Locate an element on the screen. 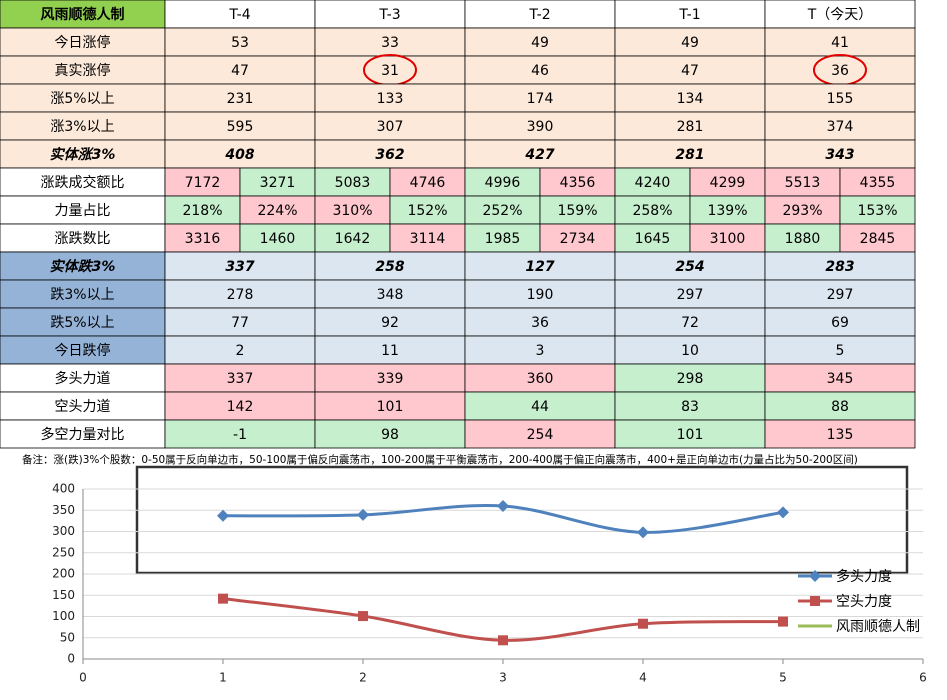 The image size is (947, 700). cell-text: 345 is located at coordinates (840, 379).